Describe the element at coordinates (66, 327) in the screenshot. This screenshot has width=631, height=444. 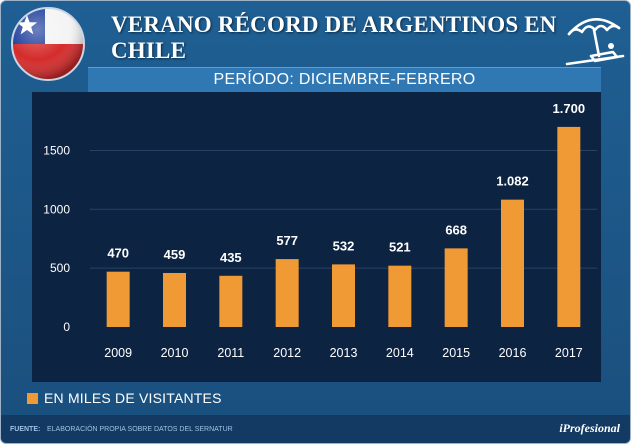
I see `y-tick-label: 0` at that location.